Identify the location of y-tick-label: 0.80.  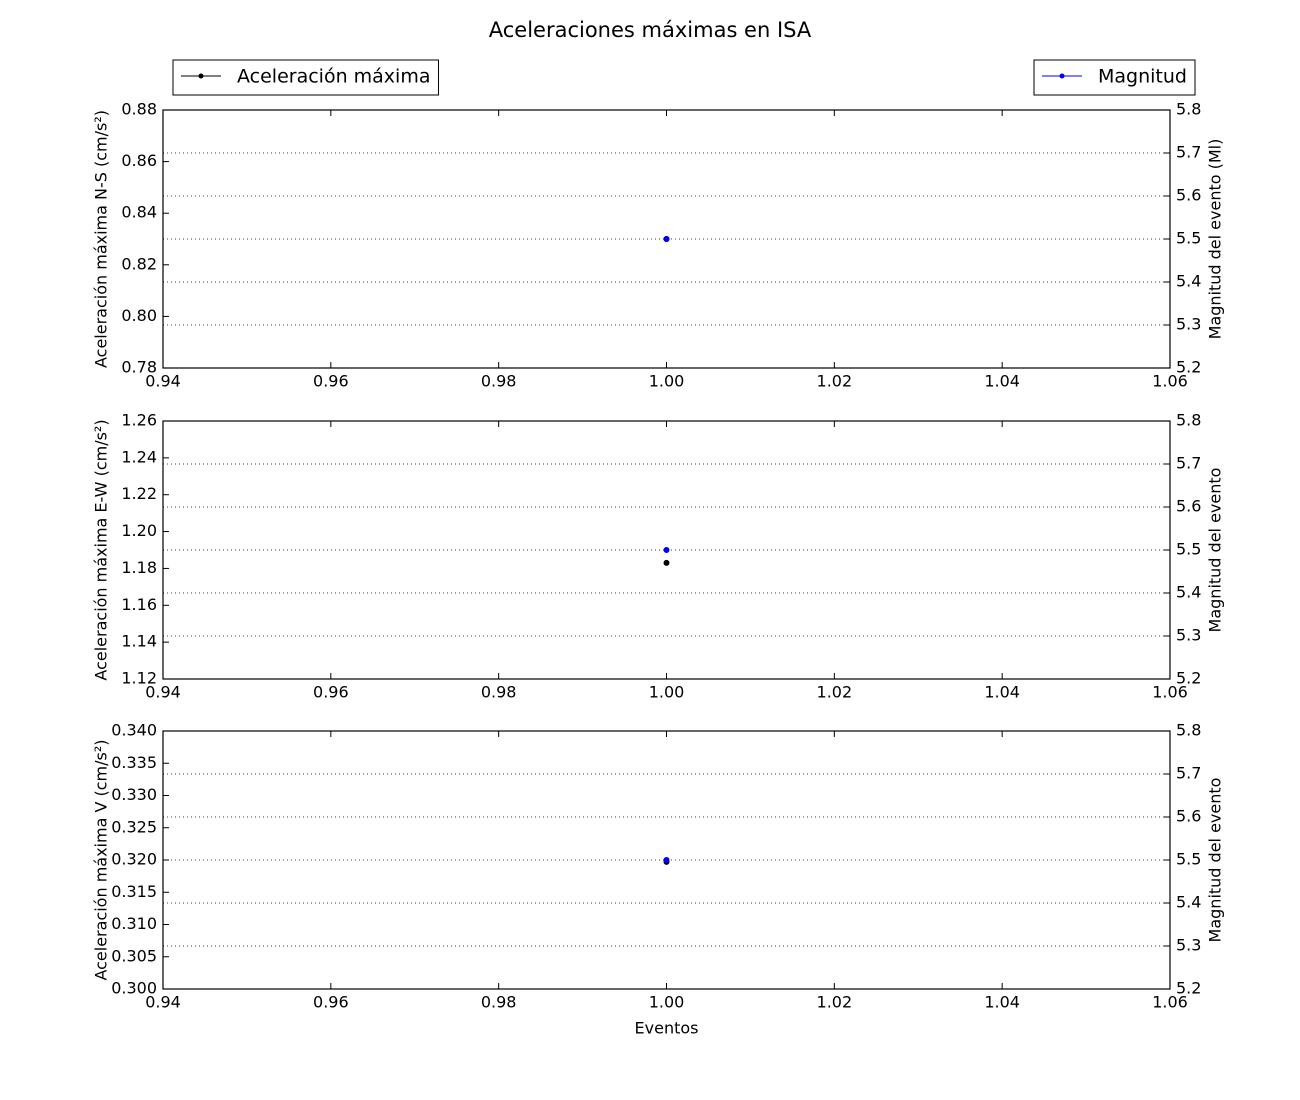
(139, 315).